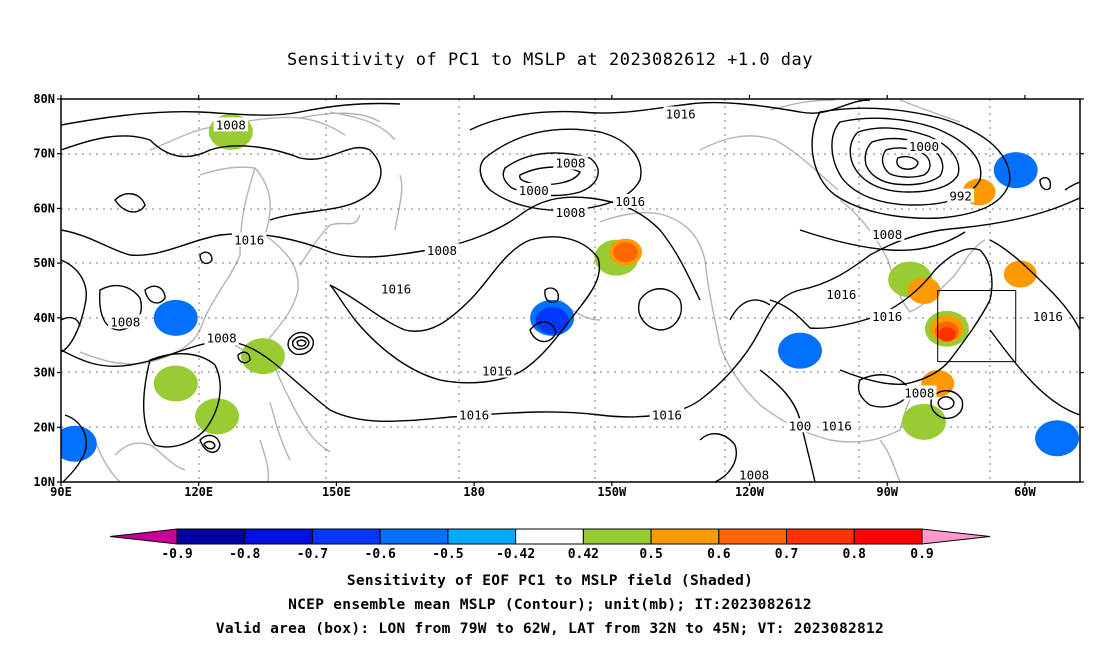  I want to click on lat-tick-label: 70N, so click(44, 154).